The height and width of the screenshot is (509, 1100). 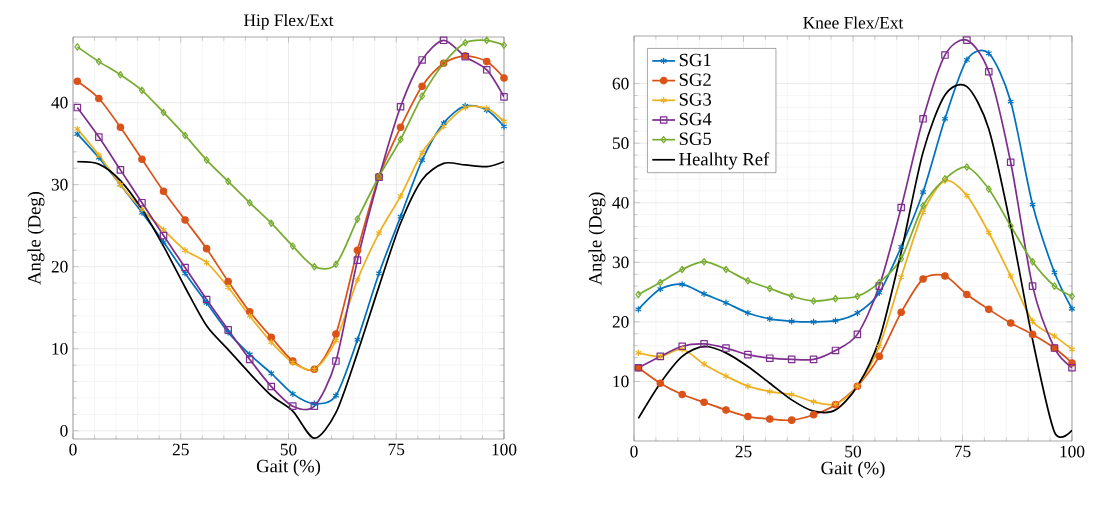 I want to click on y-tick-label: 50, so click(x=620, y=143).